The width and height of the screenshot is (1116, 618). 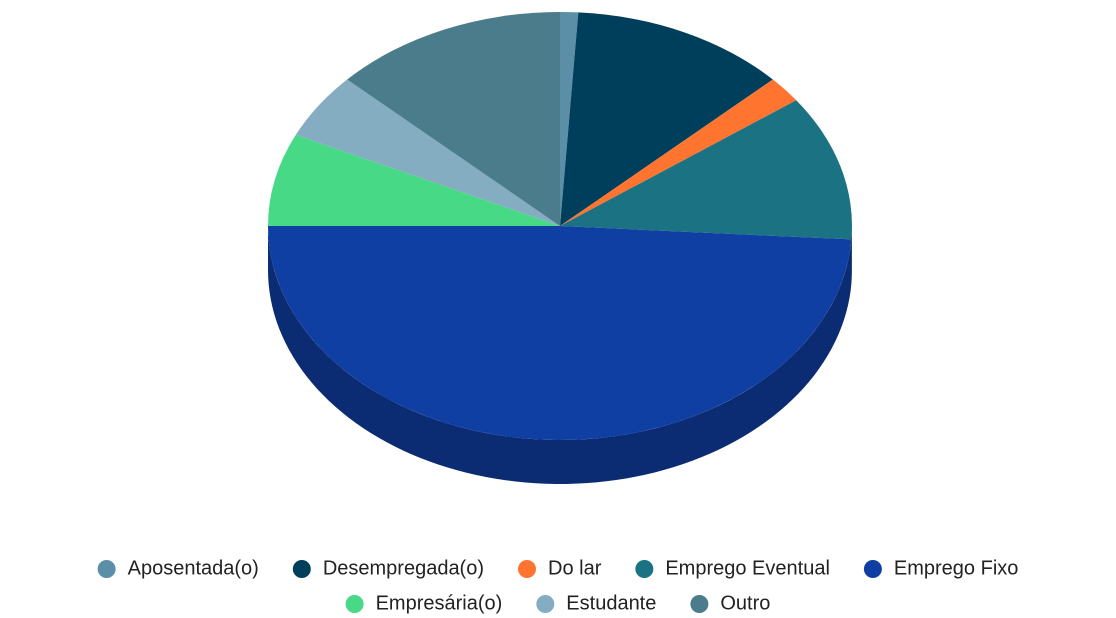 What do you see at coordinates (747, 568) in the screenshot?
I see `legend-label: Emprego Eventual` at bounding box center [747, 568].